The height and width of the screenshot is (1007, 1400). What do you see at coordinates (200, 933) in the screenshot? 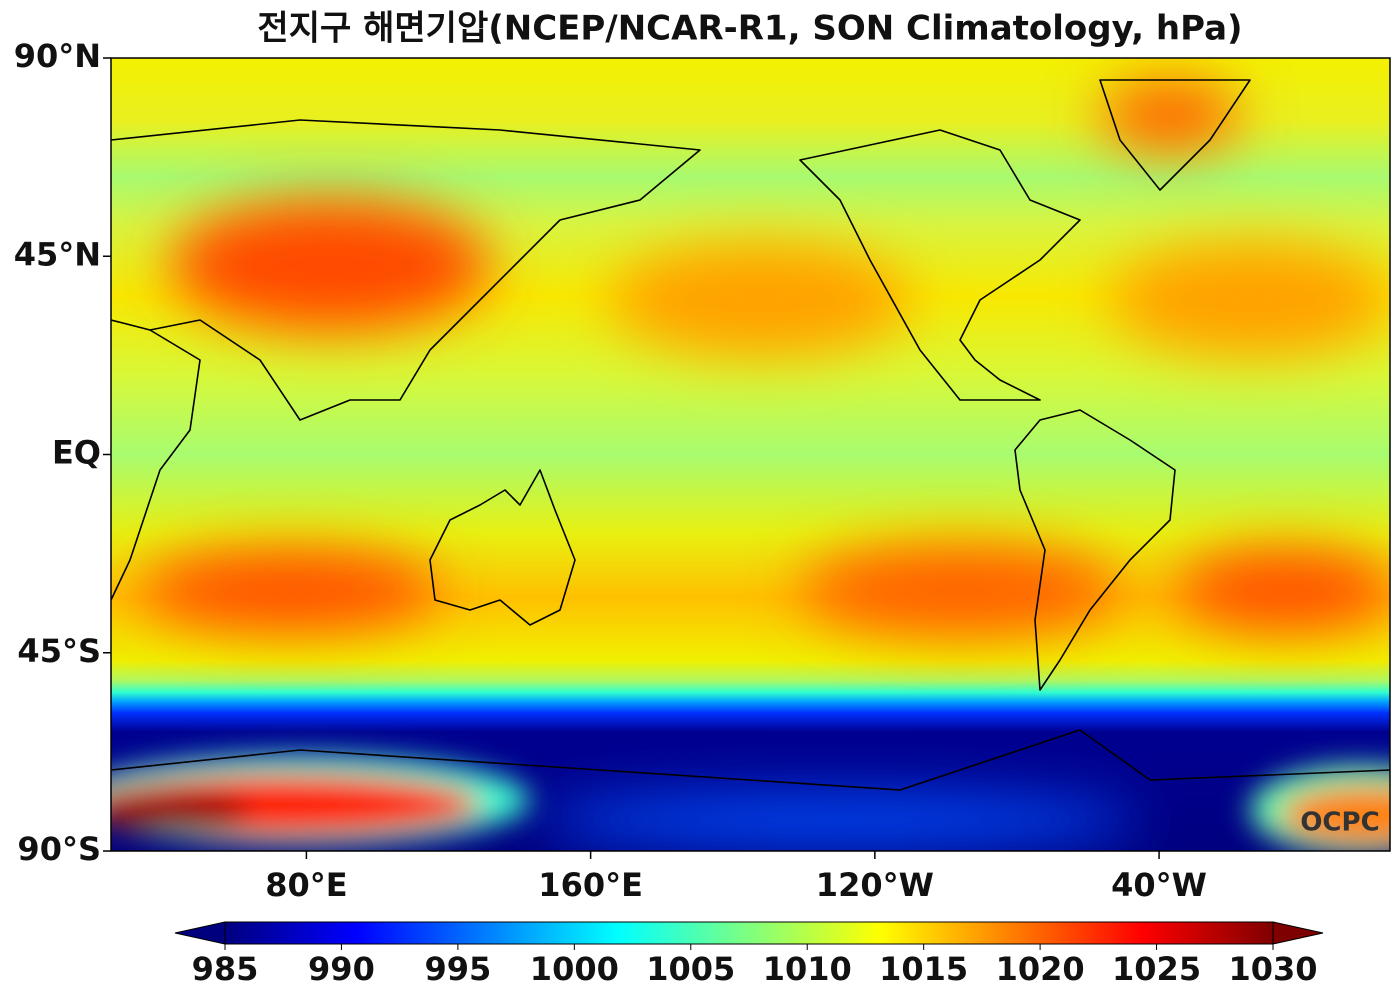
I see `colorbar-extend-min` at bounding box center [200, 933].